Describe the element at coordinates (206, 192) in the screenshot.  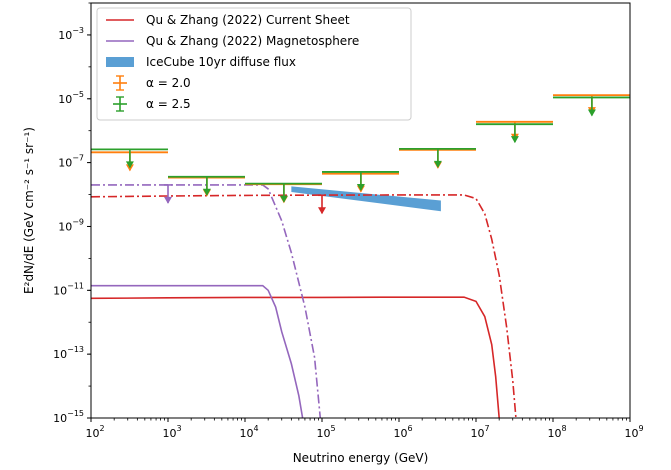
I see `upper-limit-1-1-arrow-head` at that location.